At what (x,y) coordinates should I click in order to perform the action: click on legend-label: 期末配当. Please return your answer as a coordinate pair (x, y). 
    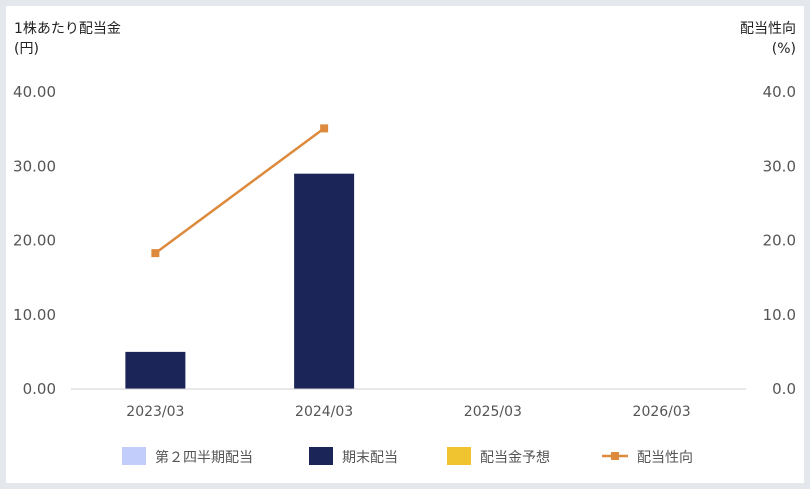
    Looking at the image, I should click on (370, 458).